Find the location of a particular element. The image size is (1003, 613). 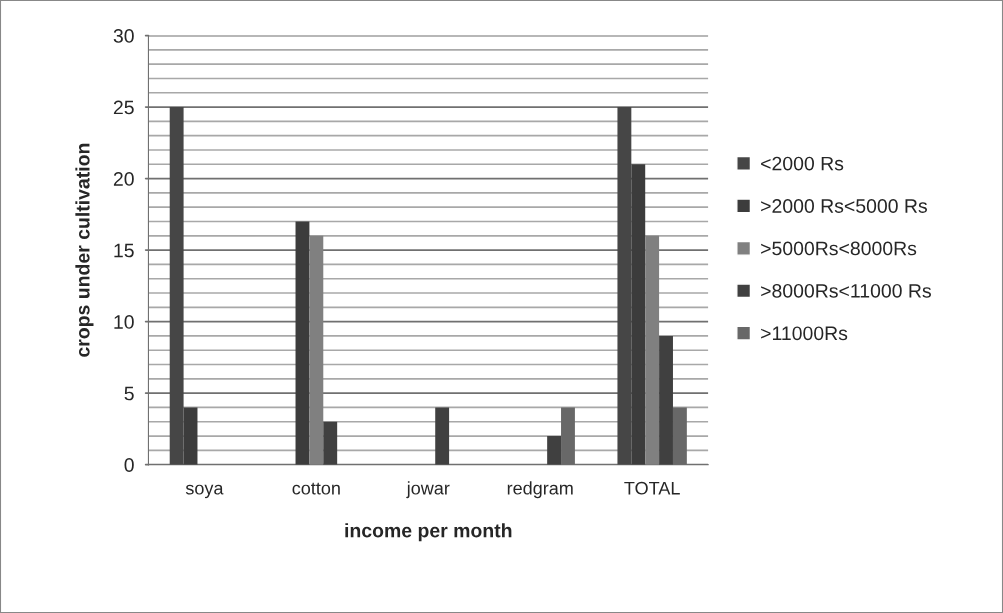

x-tick-label: soya is located at coordinates (204, 491).